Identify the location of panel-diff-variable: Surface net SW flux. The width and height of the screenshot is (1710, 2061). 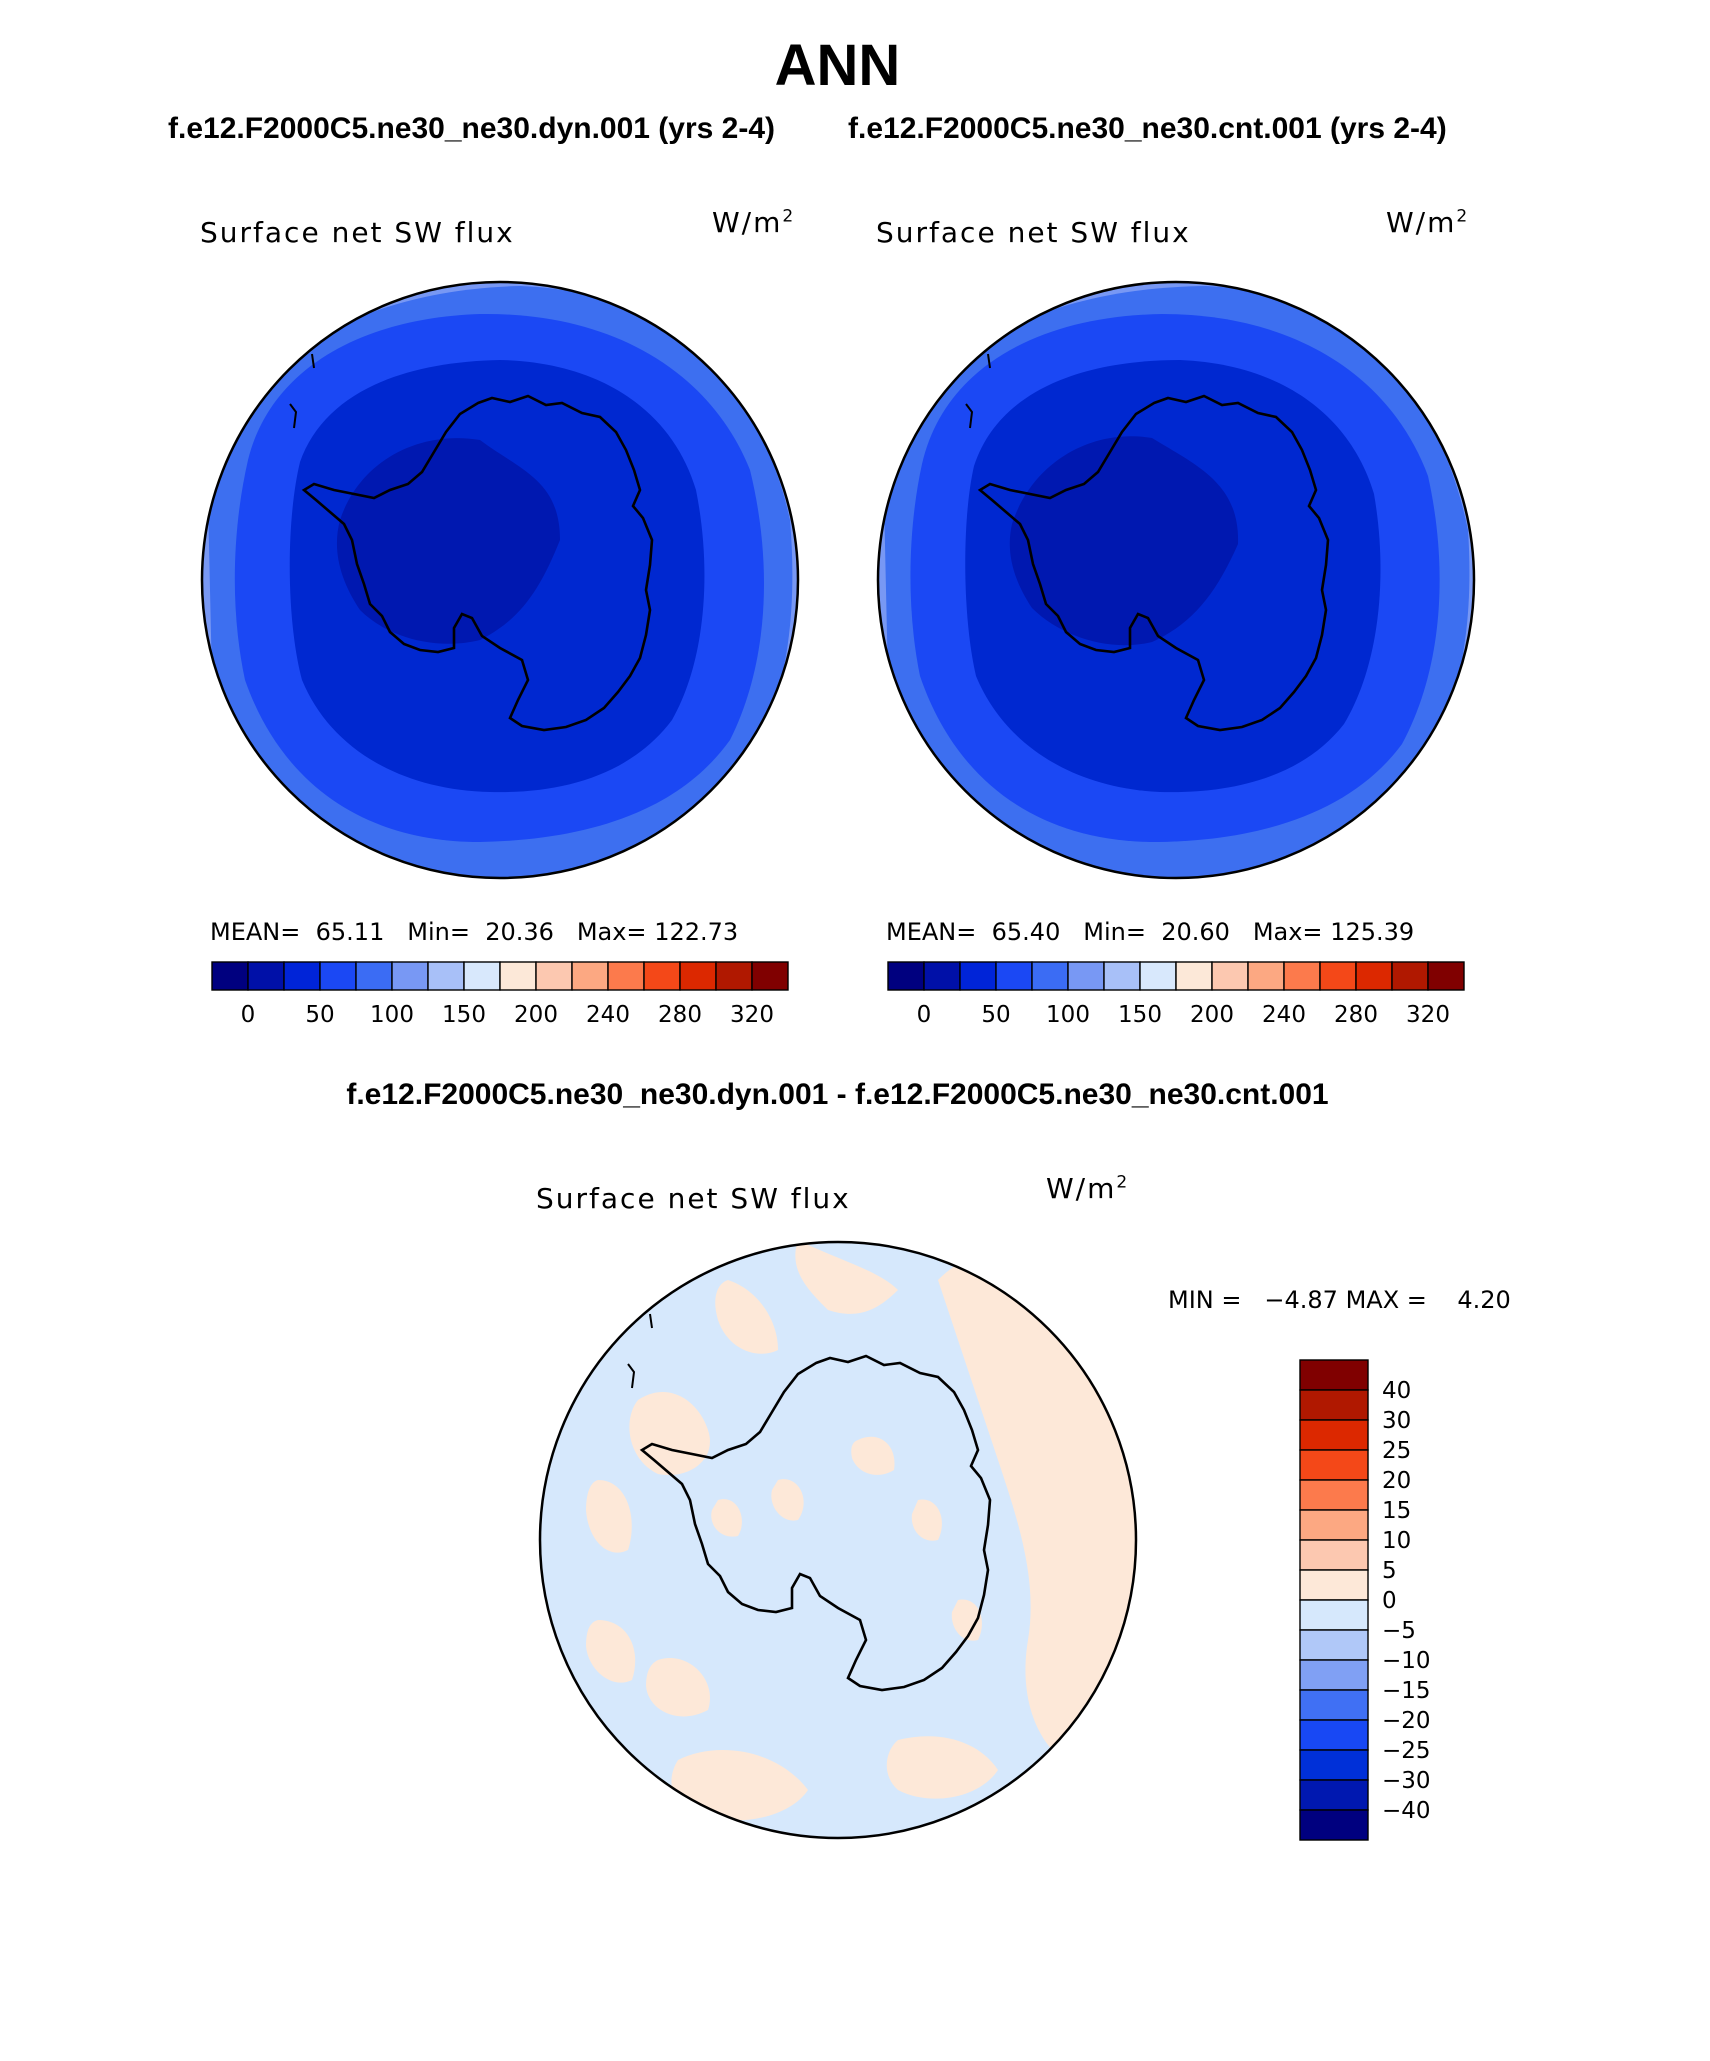
(693, 1198).